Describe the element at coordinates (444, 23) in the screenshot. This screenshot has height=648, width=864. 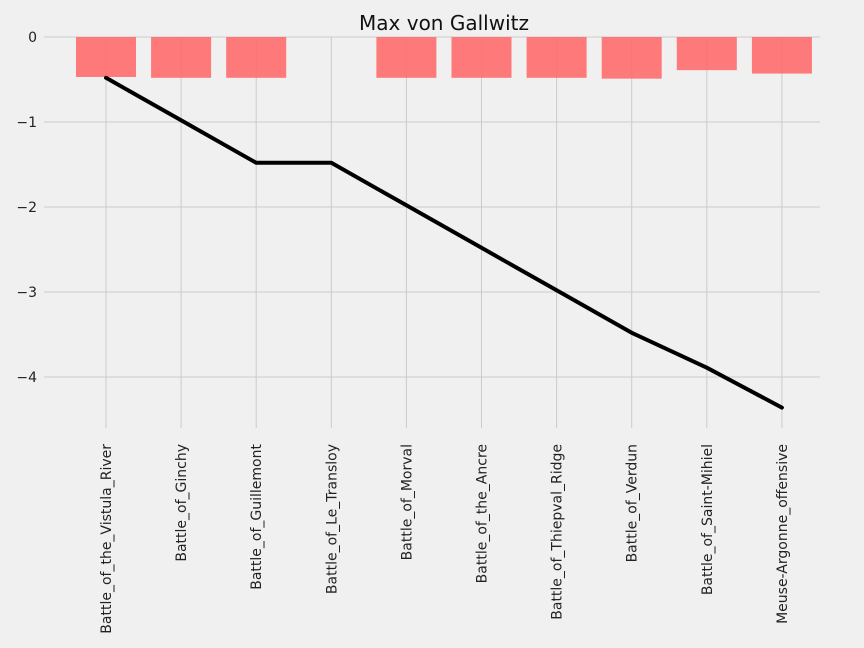
I see `chart-title: Max von Gallwitz` at that location.